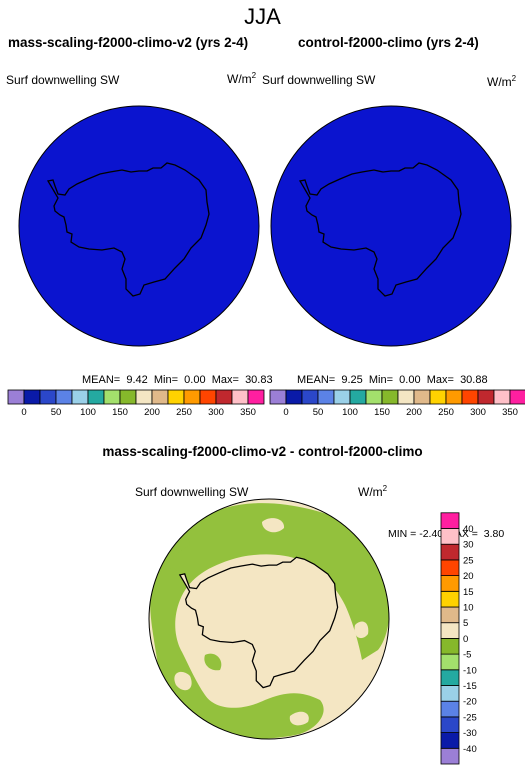 This screenshot has height=771, width=525. What do you see at coordinates (468, 529) in the screenshot?
I see `diff-colorbar-label: 40` at bounding box center [468, 529].